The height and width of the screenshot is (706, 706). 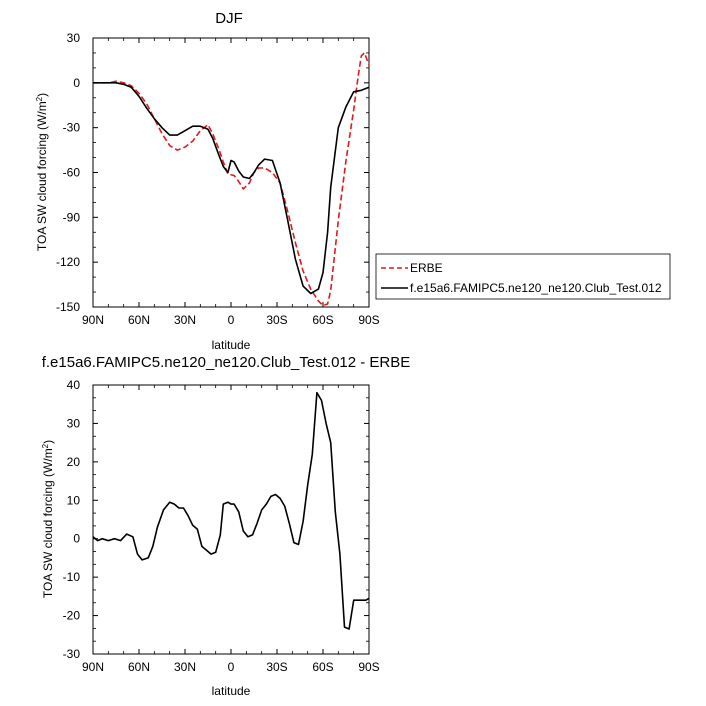 What do you see at coordinates (48, 519) in the screenshot?
I see `bottom-y-axis-title: TOA SW cloud forcing (W/m2)` at bounding box center [48, 519].